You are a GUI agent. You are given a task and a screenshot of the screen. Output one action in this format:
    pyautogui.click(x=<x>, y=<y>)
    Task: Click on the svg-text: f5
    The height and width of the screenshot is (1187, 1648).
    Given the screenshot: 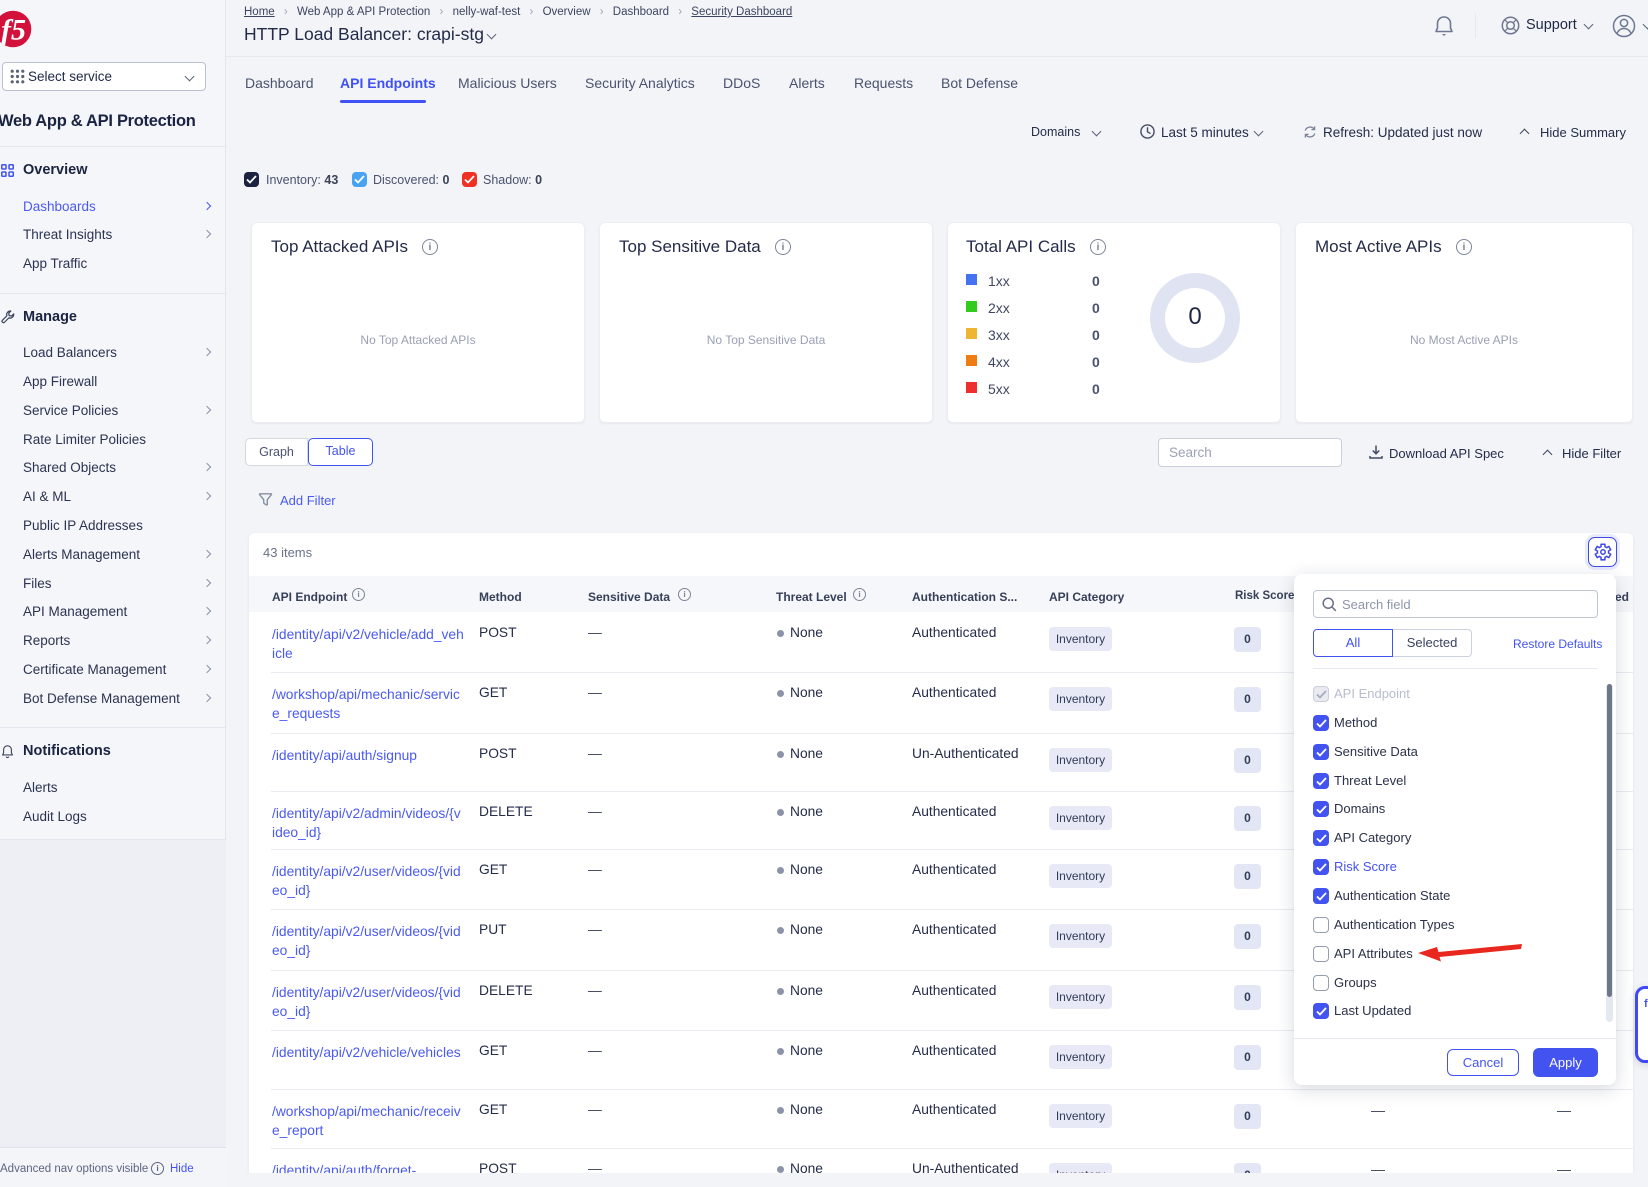 What is the action you would take?
    pyautogui.click(x=13, y=30)
    